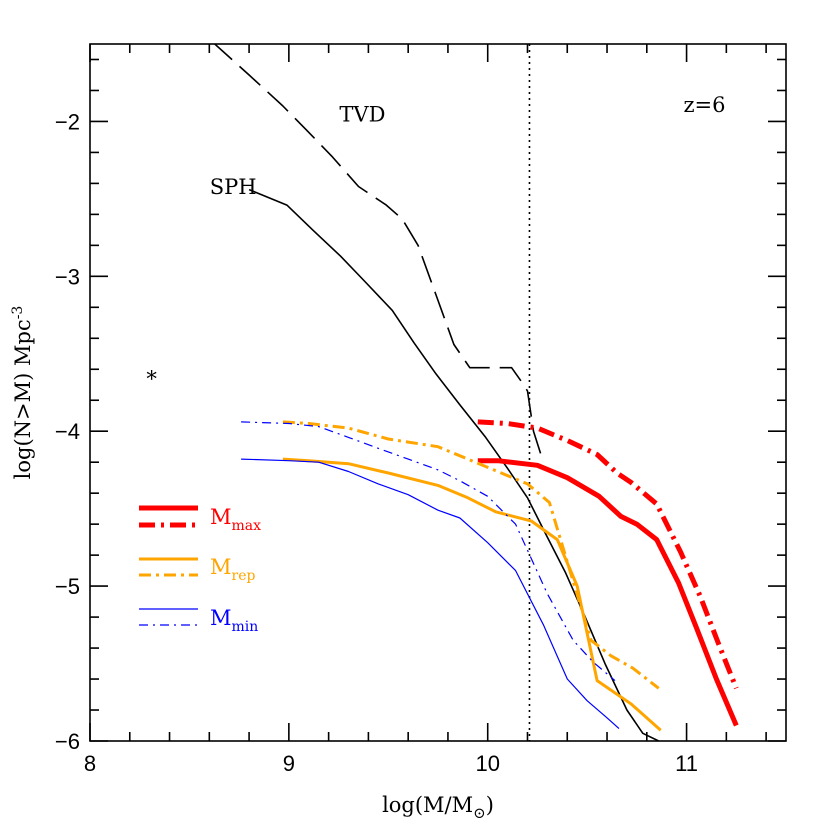 This screenshot has height=830, width=830. Describe the element at coordinates (289, 763) in the screenshot. I see `x-tick-label: 9` at that location.